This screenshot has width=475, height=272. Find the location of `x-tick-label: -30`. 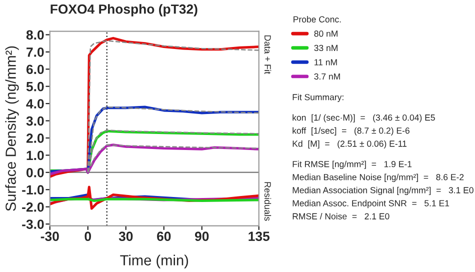

x-tick-label: -30 is located at coordinates (49, 237).